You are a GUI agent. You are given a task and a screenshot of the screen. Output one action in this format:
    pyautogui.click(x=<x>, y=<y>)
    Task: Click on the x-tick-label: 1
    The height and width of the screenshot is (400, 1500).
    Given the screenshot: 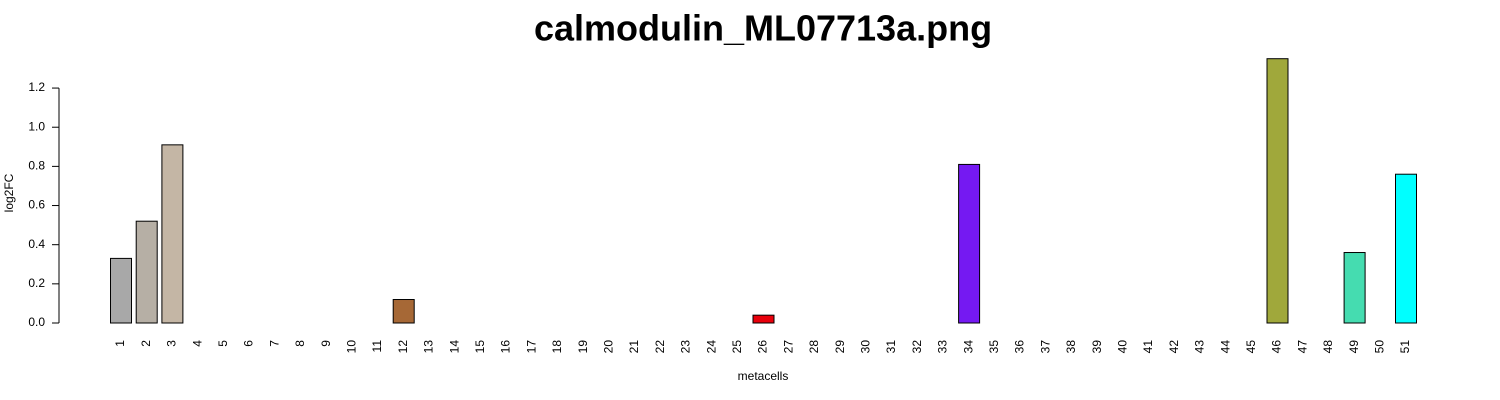 What is the action you would take?
    pyautogui.click(x=120, y=343)
    